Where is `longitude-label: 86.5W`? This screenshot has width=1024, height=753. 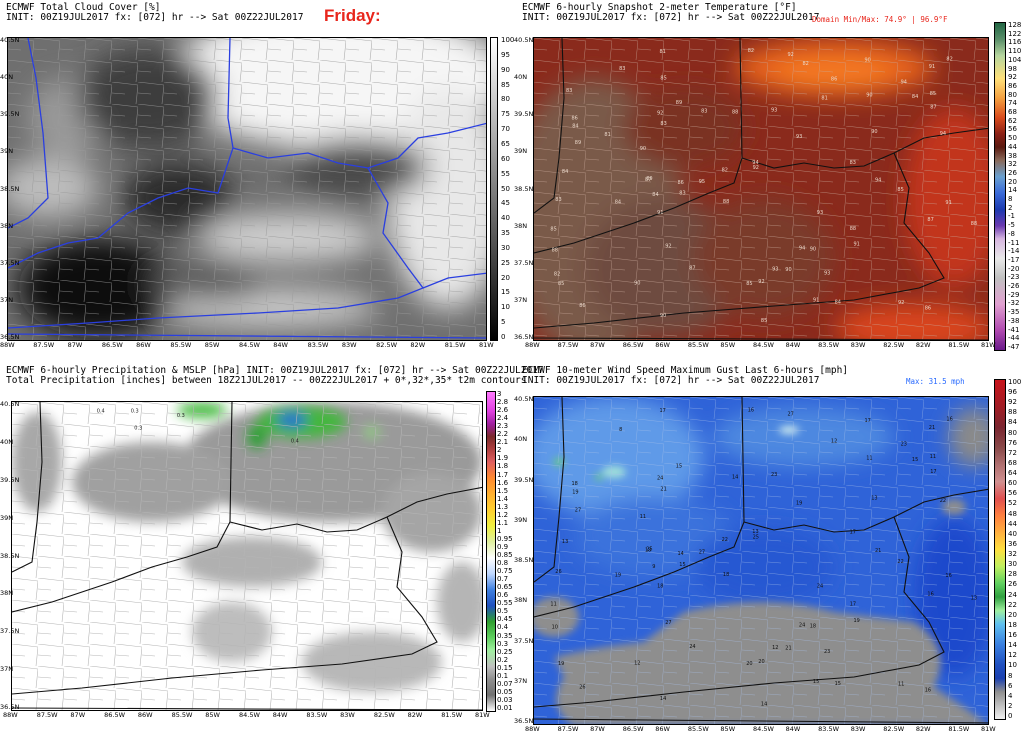 longitude-label: 86.5W is located at coordinates (633, 345).